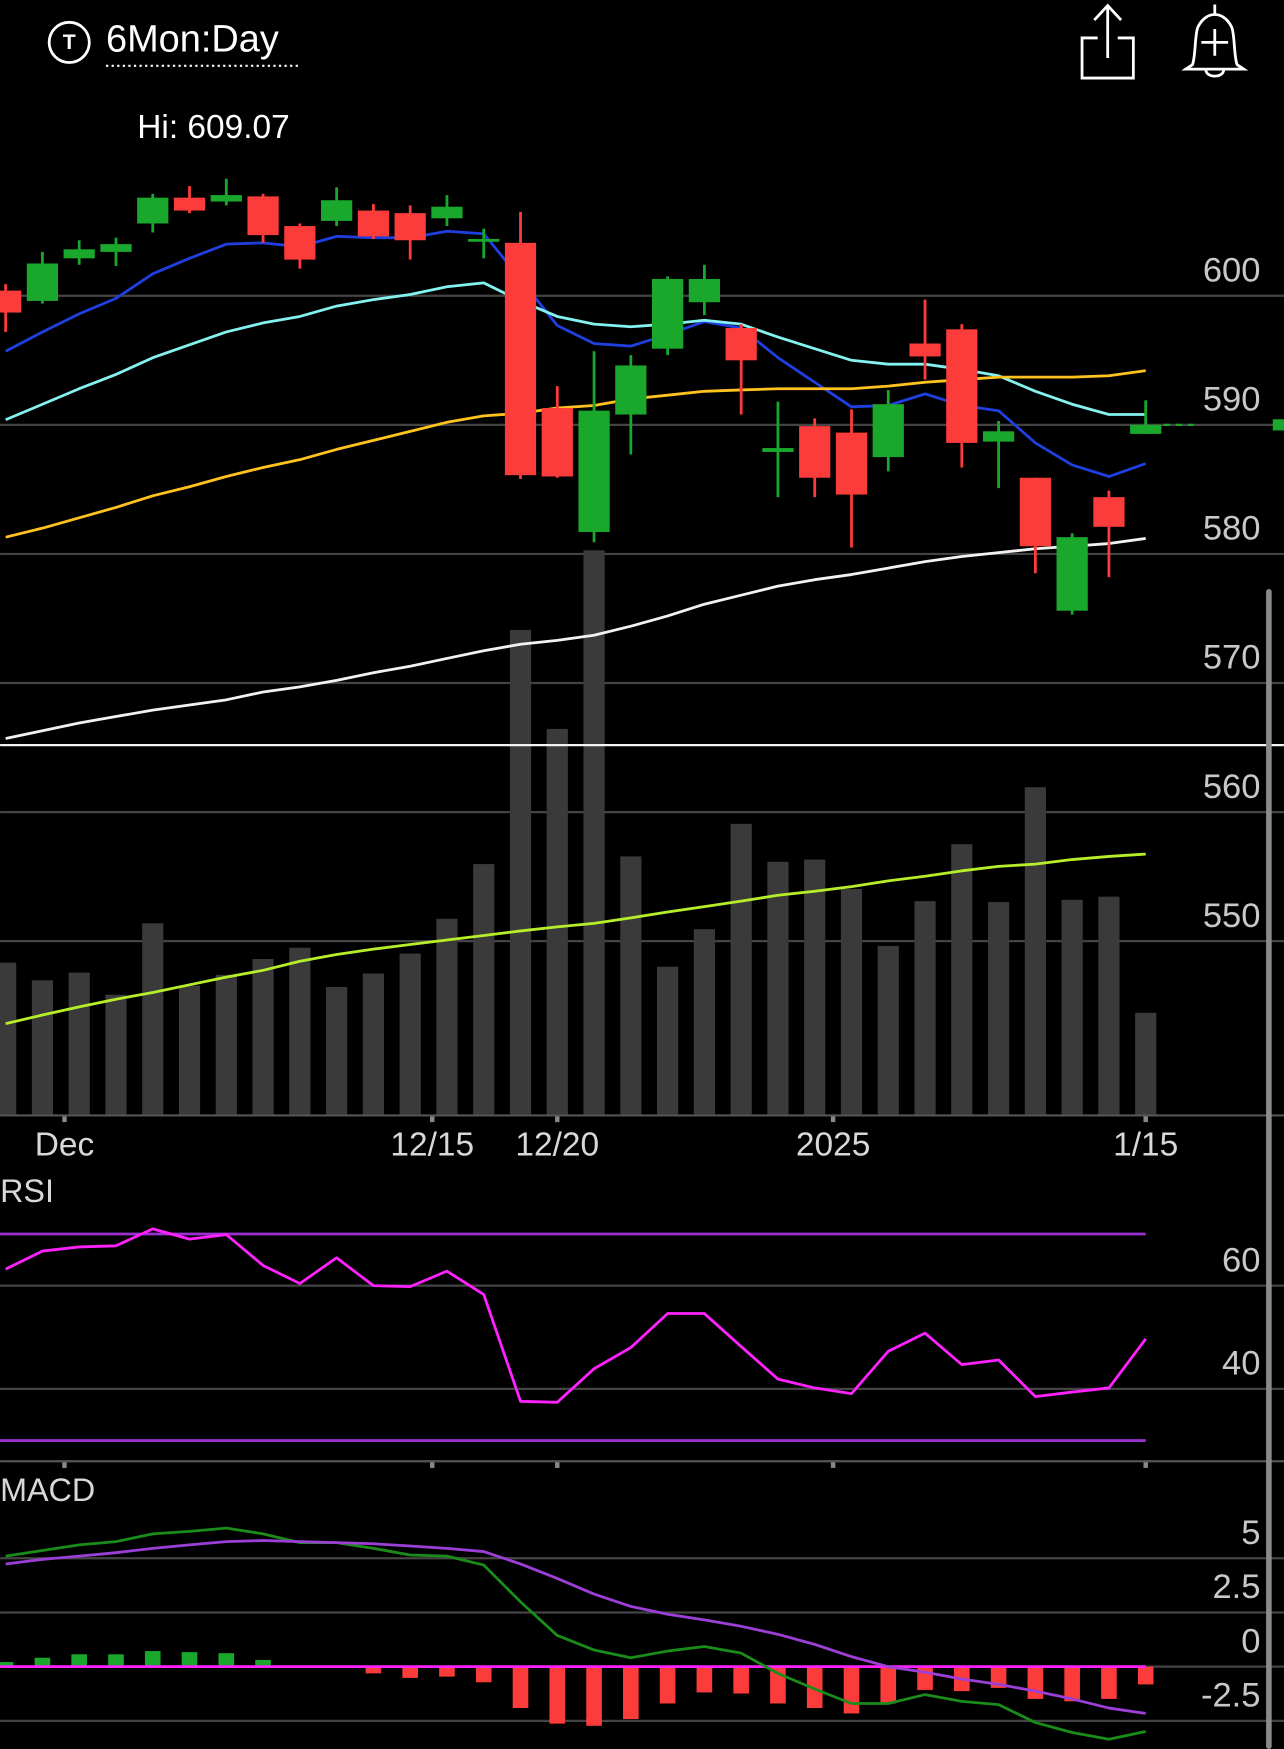 This screenshot has height=1749, width=1284. I want to click on bell, so click(1215, 37).